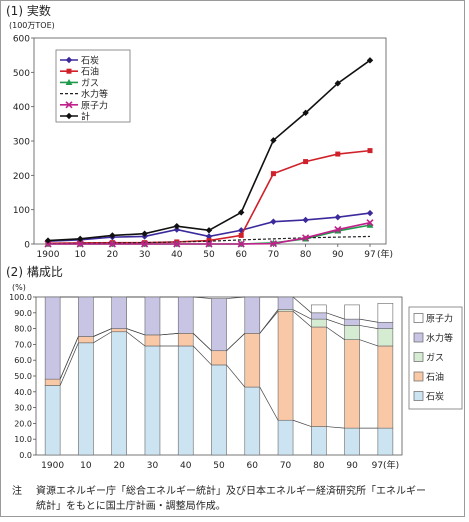 Image resolution: width=469 pixels, height=522 pixels. Describe the element at coordinates (86, 466) in the screenshot. I see `chart2-x-tick-label-1: 10` at that location.